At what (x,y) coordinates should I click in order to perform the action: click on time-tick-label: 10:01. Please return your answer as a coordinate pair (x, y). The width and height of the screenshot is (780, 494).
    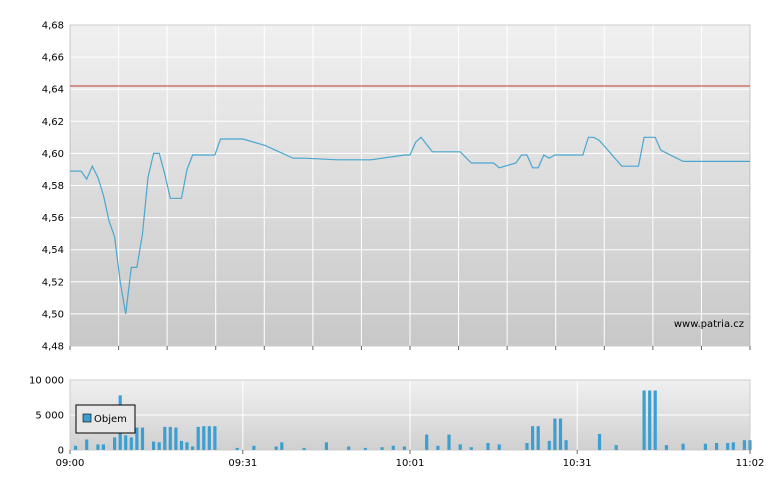
    Looking at the image, I should click on (410, 463).